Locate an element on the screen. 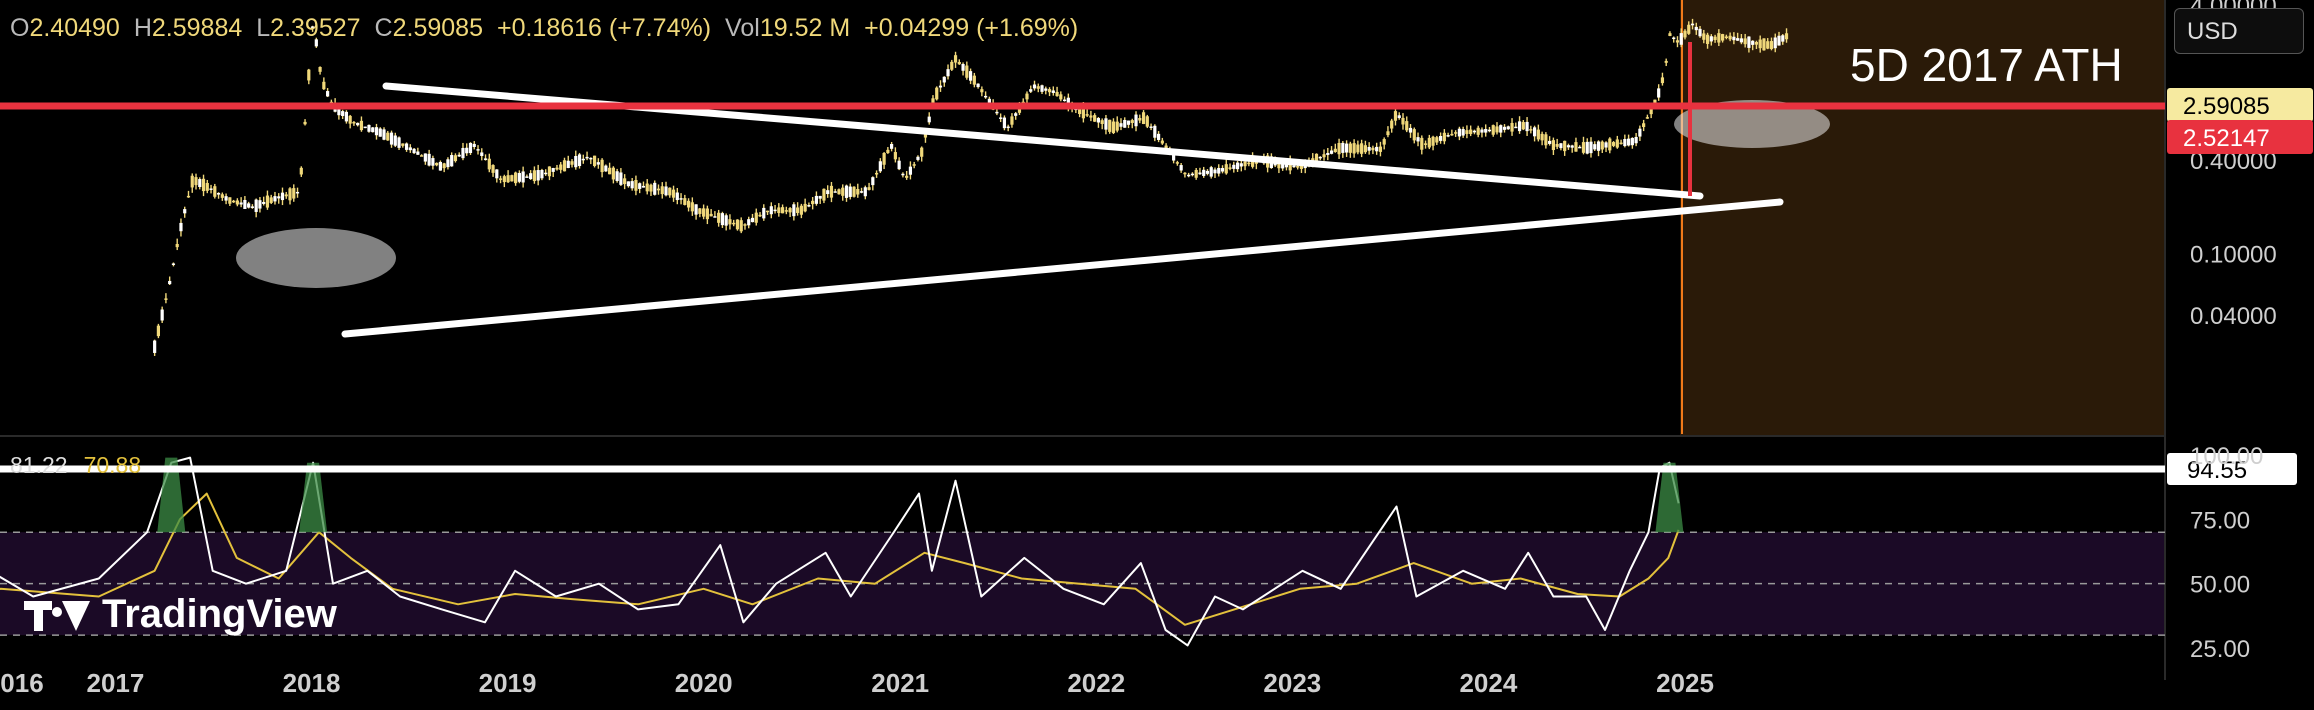 This screenshot has width=2314, height=710. chart-annotation: 5D 2017 ATH is located at coordinates (1986, 65).